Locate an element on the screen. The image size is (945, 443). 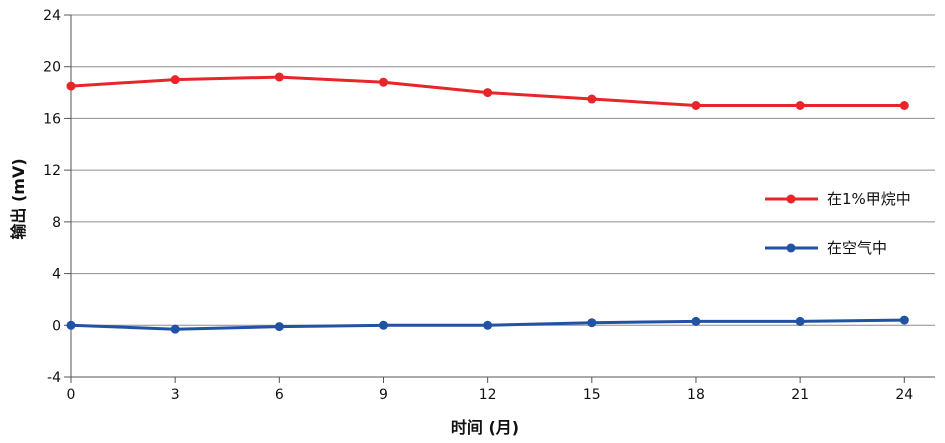
y-tick-label: -4 is located at coordinates (54, 378).